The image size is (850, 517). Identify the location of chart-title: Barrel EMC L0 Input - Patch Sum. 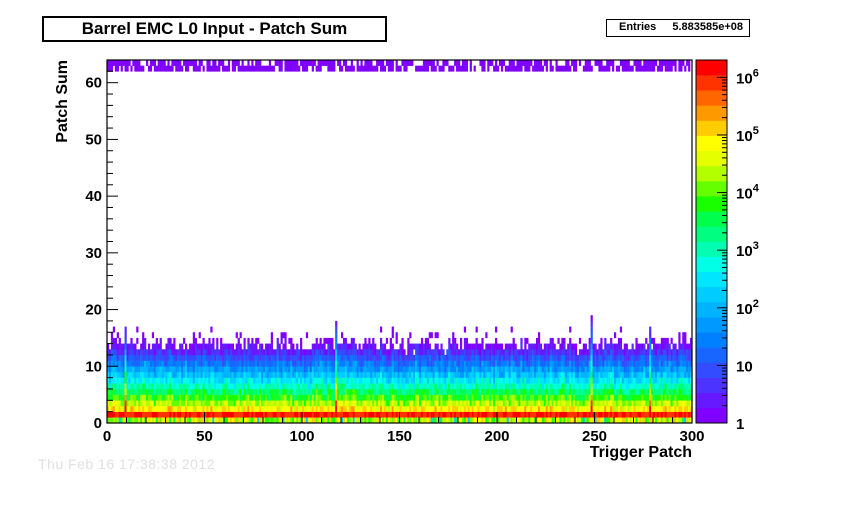
(214, 29).